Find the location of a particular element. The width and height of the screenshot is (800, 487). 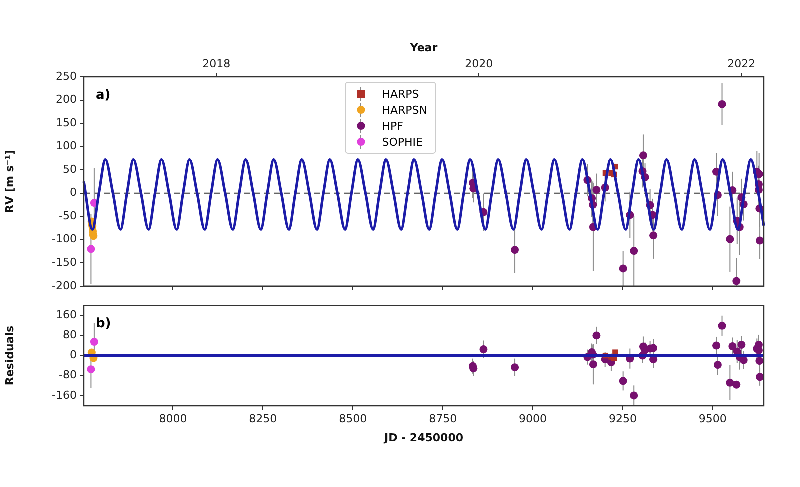

x-tick-label: 8250 is located at coordinates (263, 419).